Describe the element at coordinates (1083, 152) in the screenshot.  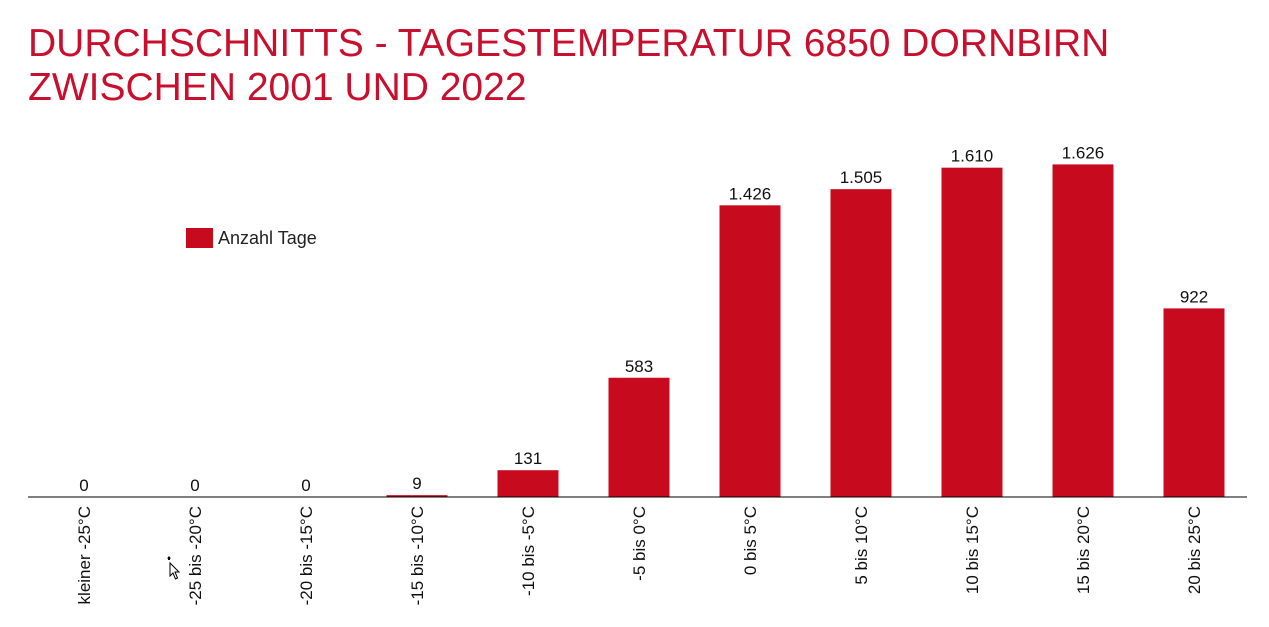
I see `value-label-9: 1.626` at that location.